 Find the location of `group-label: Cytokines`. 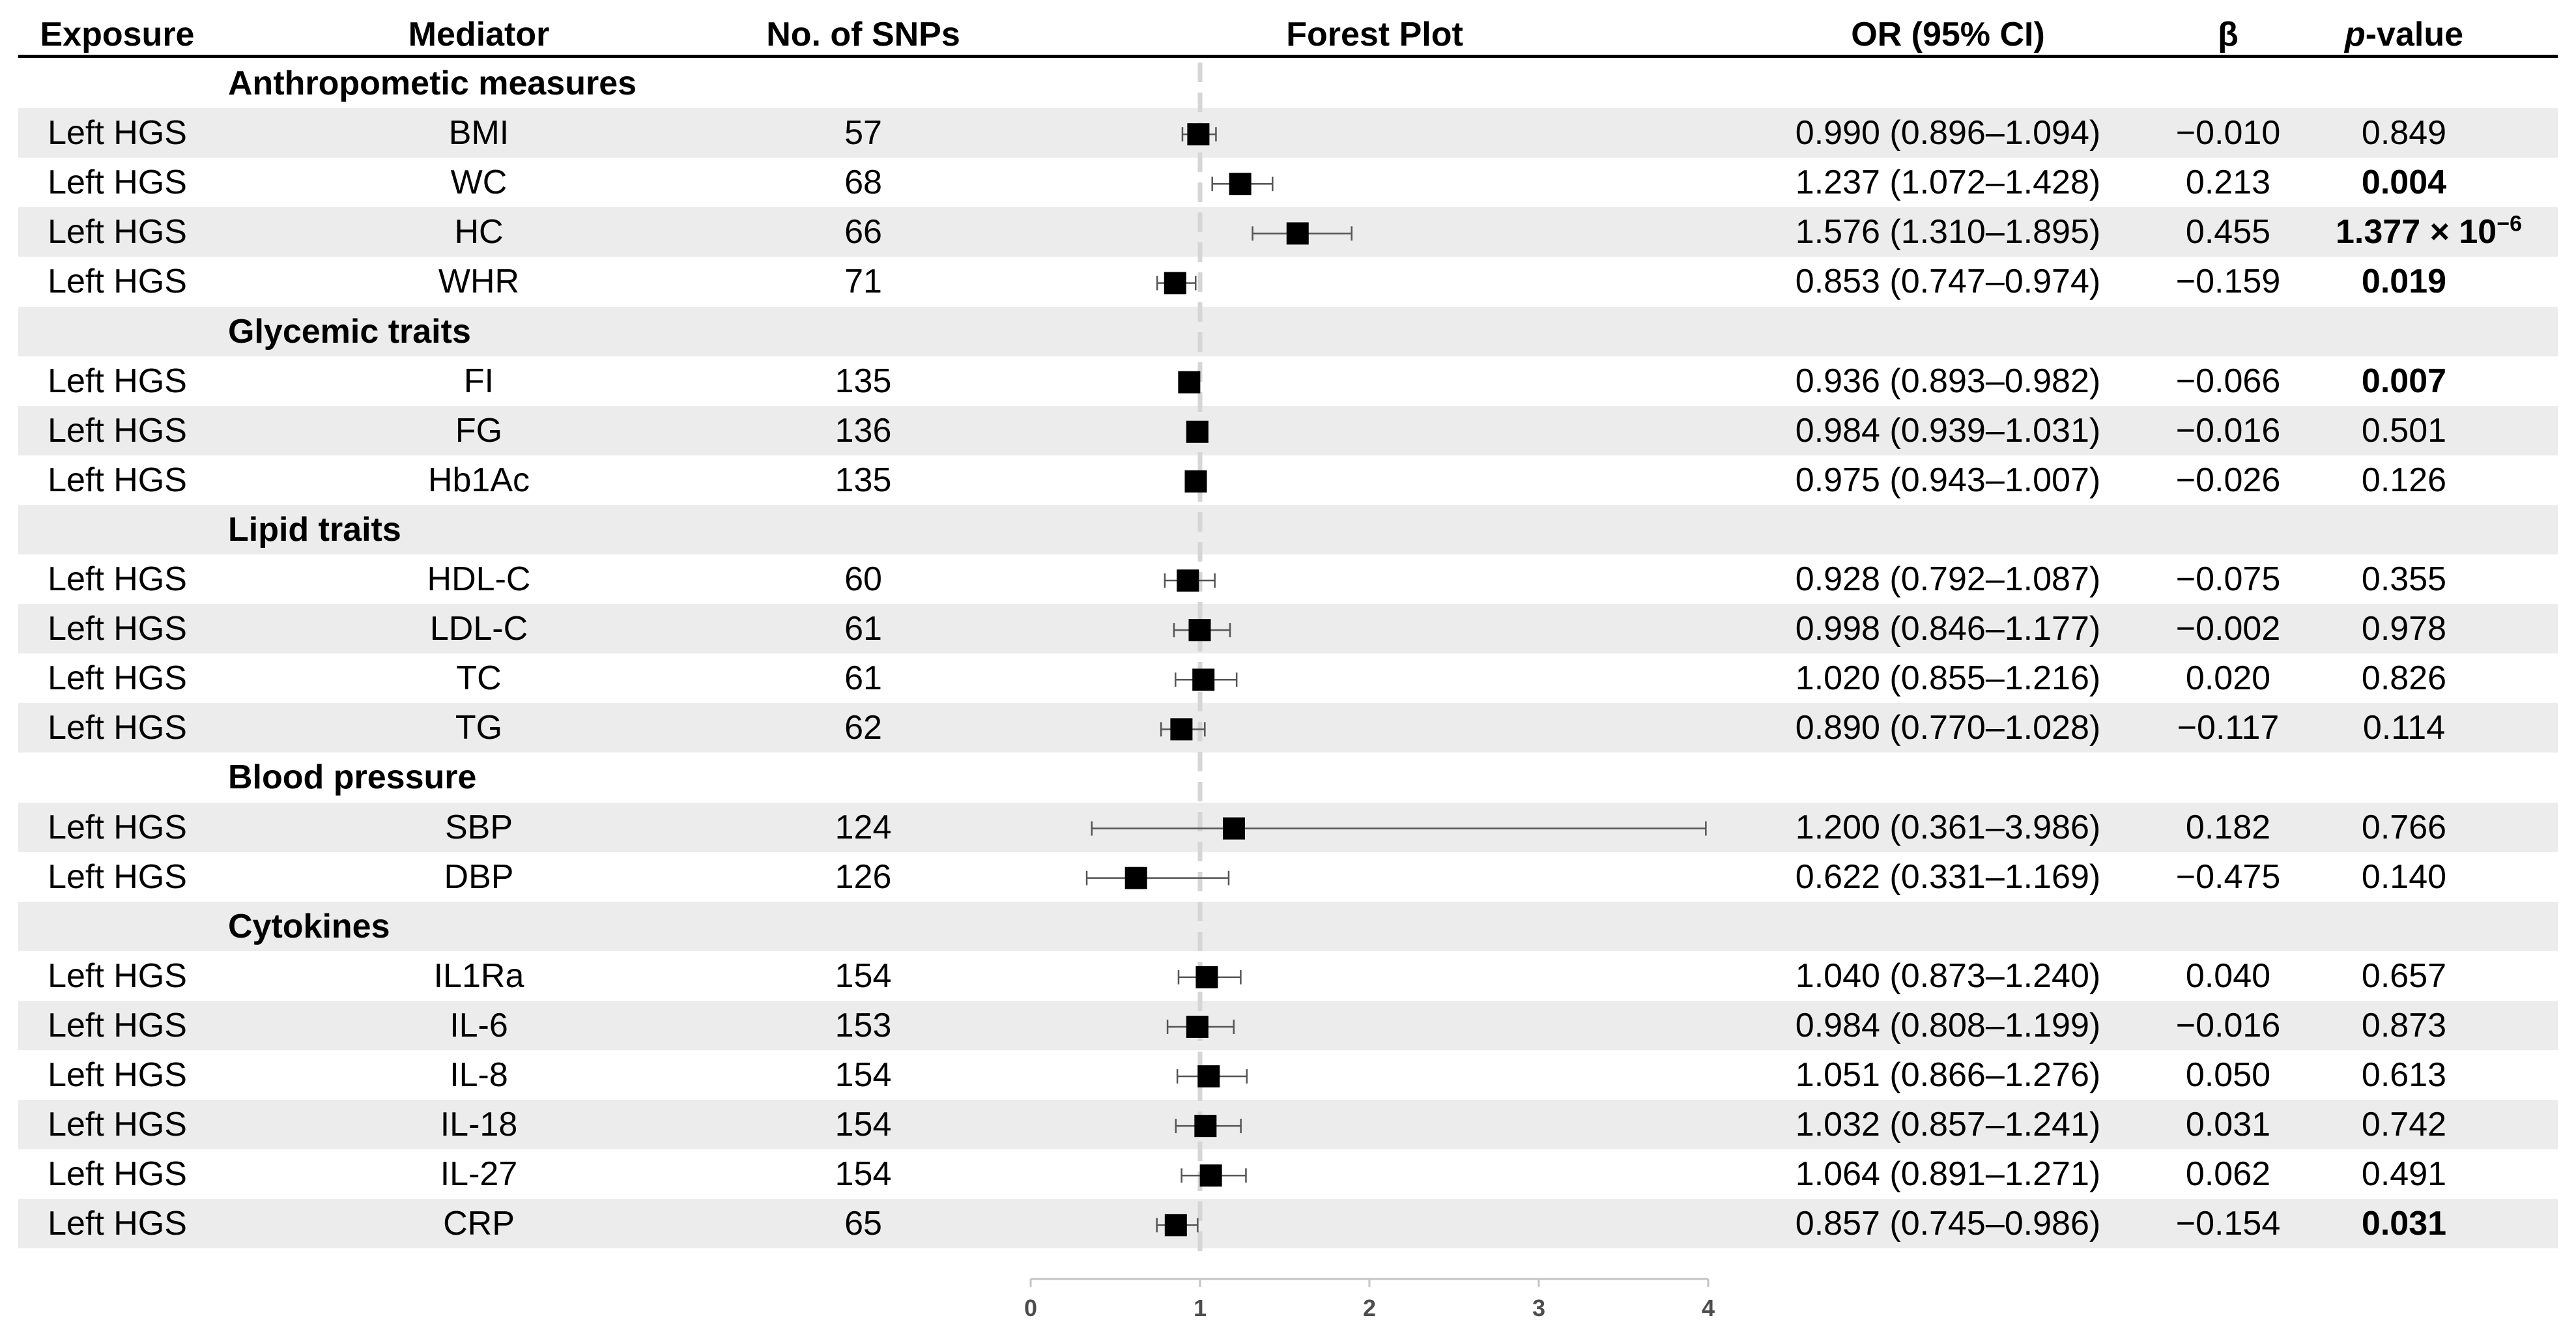

group-label: Cytokines is located at coordinates (309, 926).